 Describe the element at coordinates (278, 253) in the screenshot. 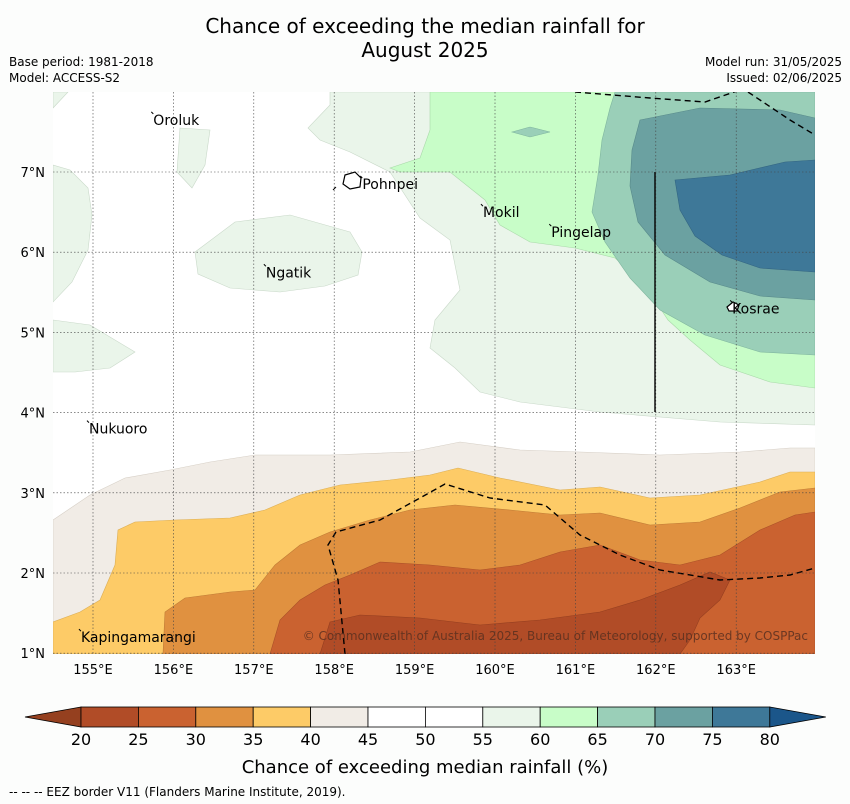

I see `contour-55-ngatik` at that location.